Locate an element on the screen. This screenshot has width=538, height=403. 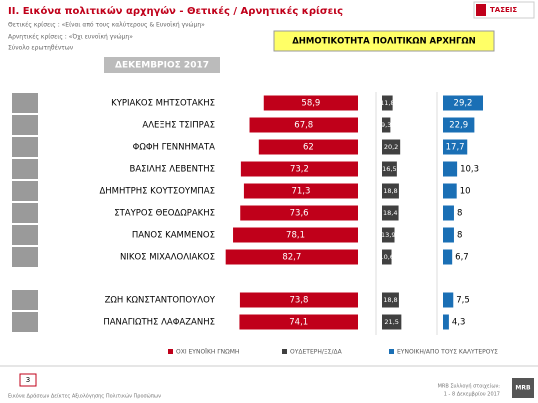
value-label: 18,4 is located at coordinates (390, 213).